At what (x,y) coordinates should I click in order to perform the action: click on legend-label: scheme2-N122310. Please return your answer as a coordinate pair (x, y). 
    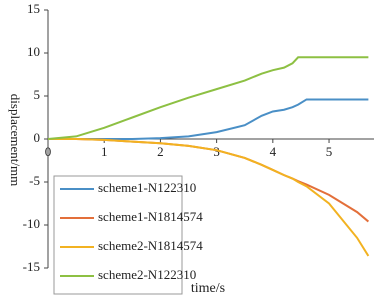
    Looking at the image, I should click on (147, 274).